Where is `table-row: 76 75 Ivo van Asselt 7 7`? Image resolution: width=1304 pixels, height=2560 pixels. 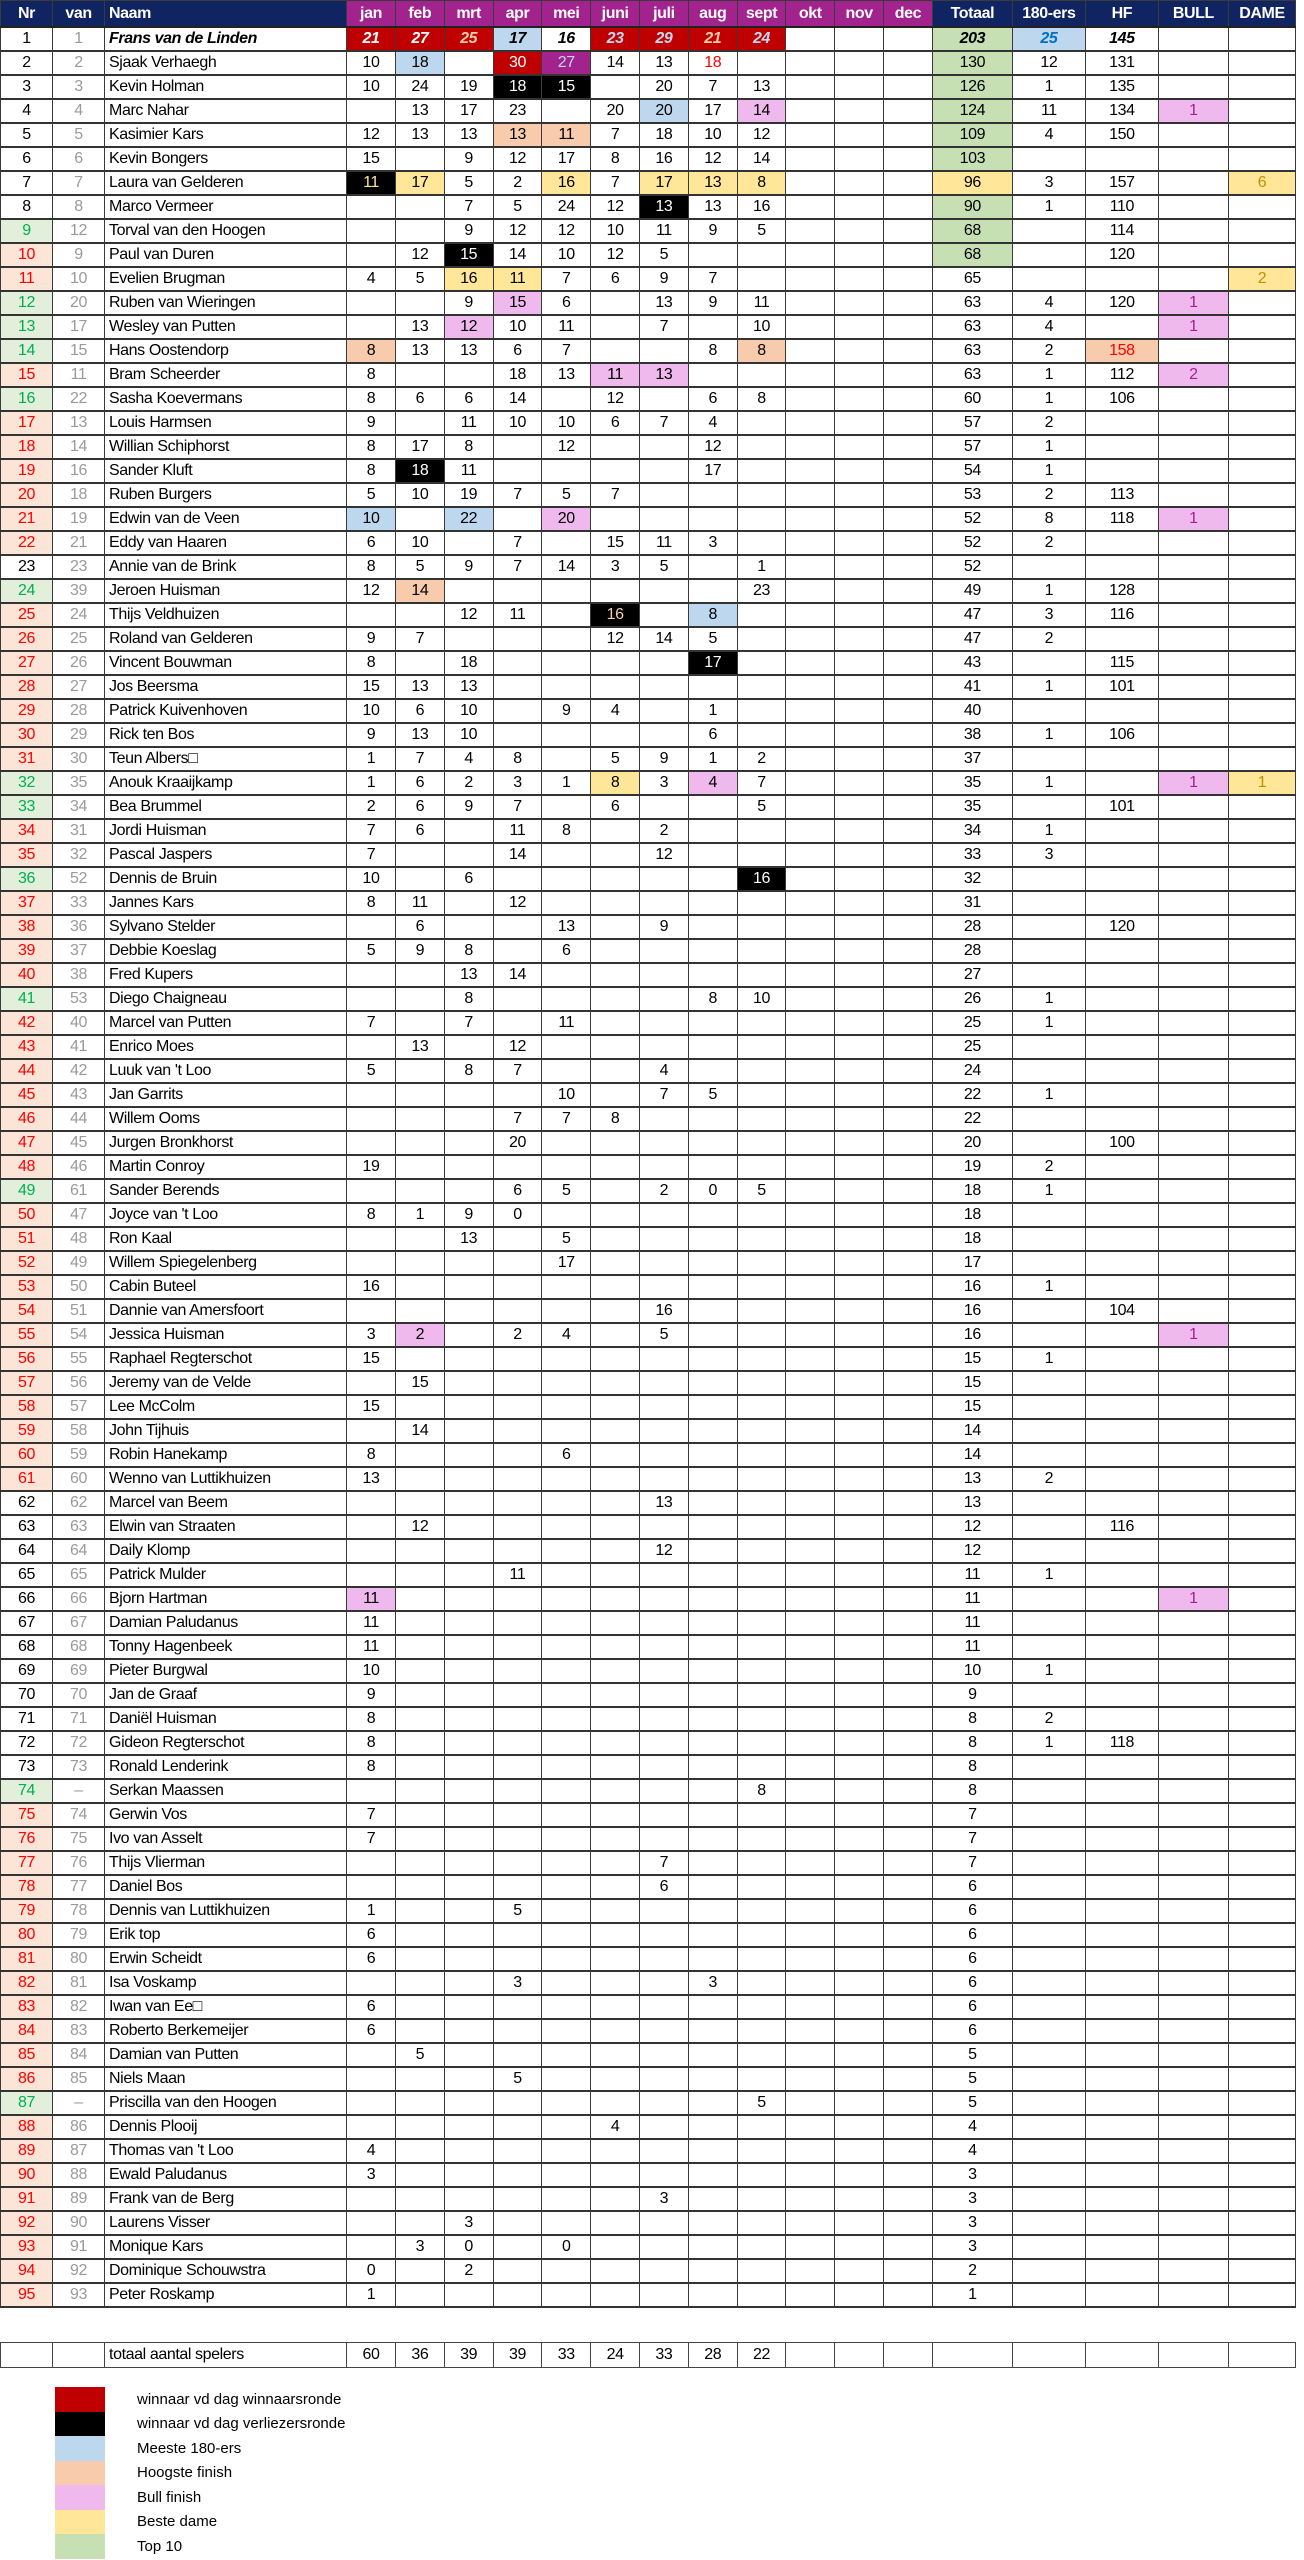 table-row: 76 75 Ivo van Asselt 7 7 is located at coordinates (648, 1839).